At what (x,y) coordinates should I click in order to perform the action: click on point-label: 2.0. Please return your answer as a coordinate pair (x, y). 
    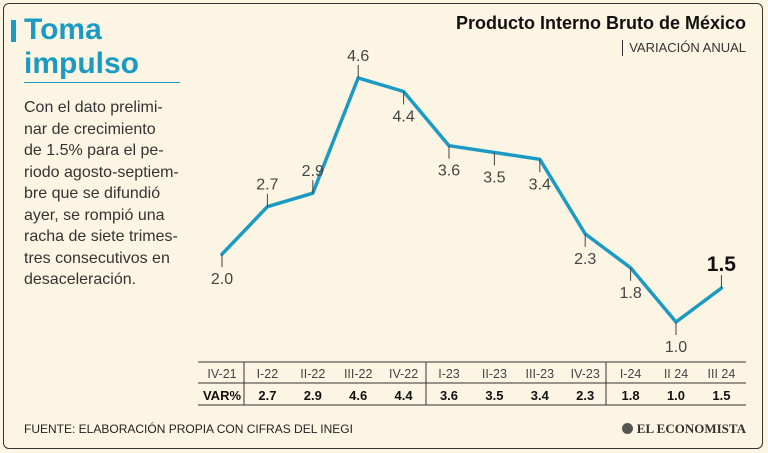
    Looking at the image, I should click on (222, 279).